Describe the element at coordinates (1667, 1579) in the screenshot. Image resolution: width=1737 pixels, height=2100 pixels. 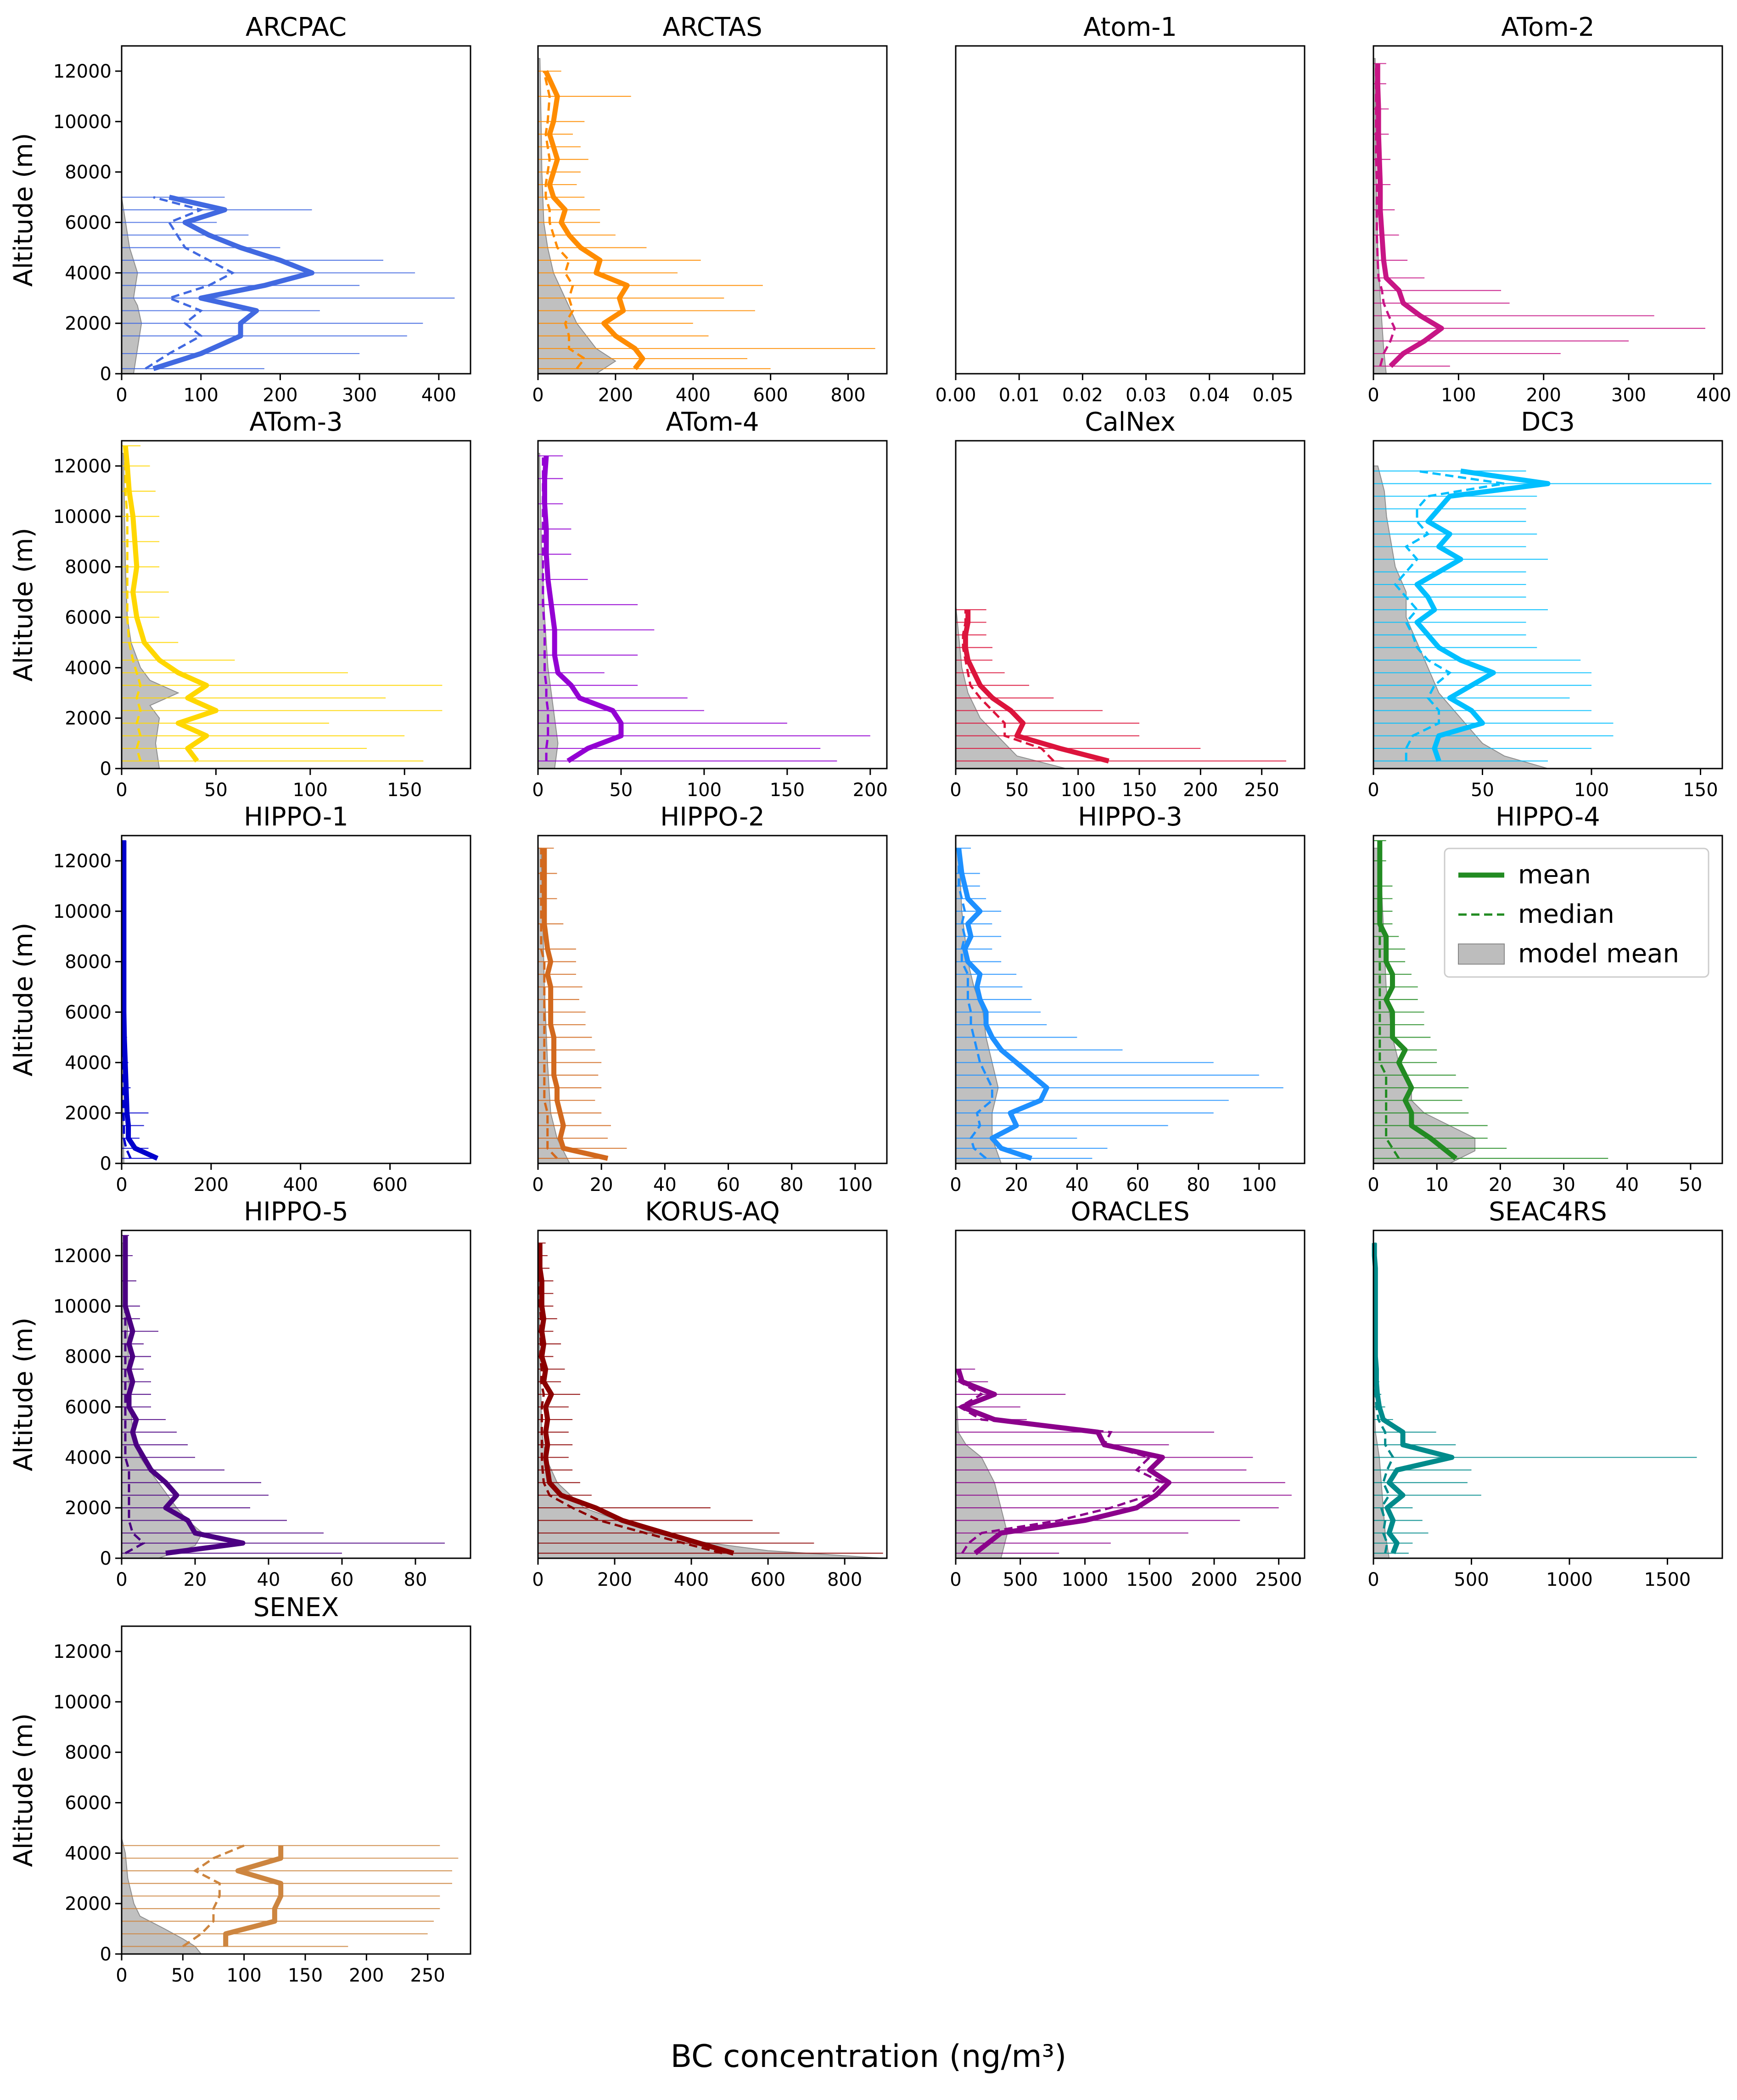
I see `x-tick-label: 1500` at that location.